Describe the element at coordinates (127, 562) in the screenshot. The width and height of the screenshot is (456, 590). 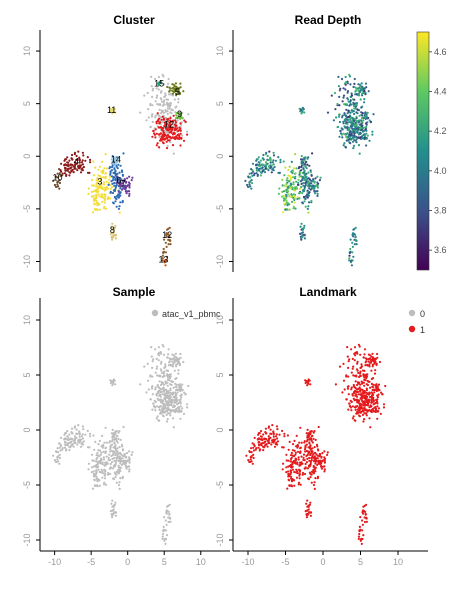
I see `x-tick-label: 0` at that location.